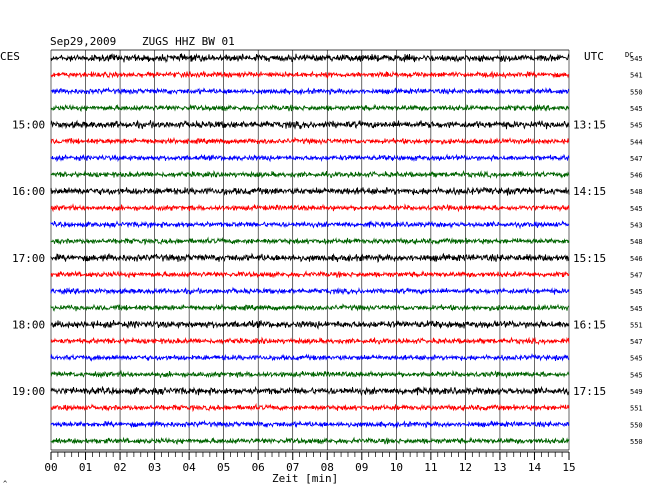 The width and height of the screenshot is (650, 494). Describe the element at coordinates (589, 125) in the screenshot. I see `right-hour-label: 13:15` at that location.